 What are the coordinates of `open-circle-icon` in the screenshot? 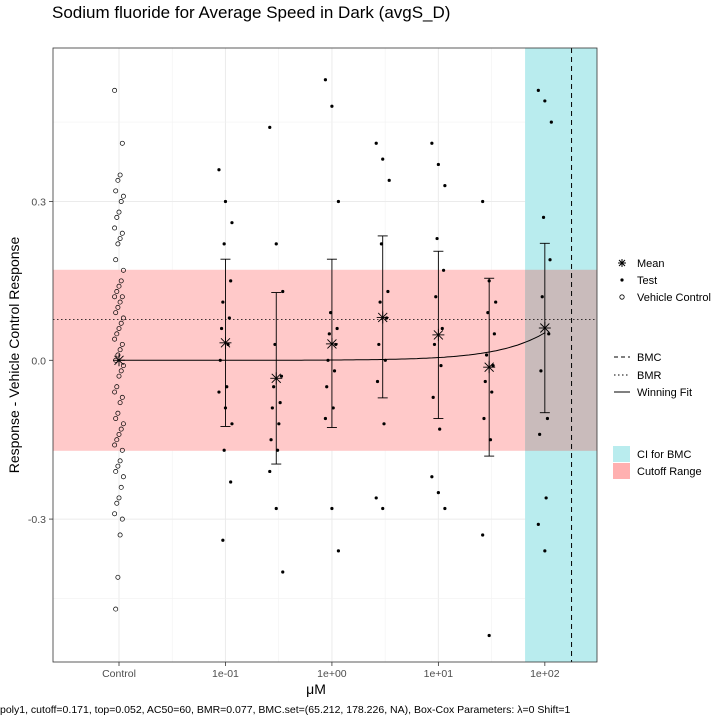 It's located at (622, 297).